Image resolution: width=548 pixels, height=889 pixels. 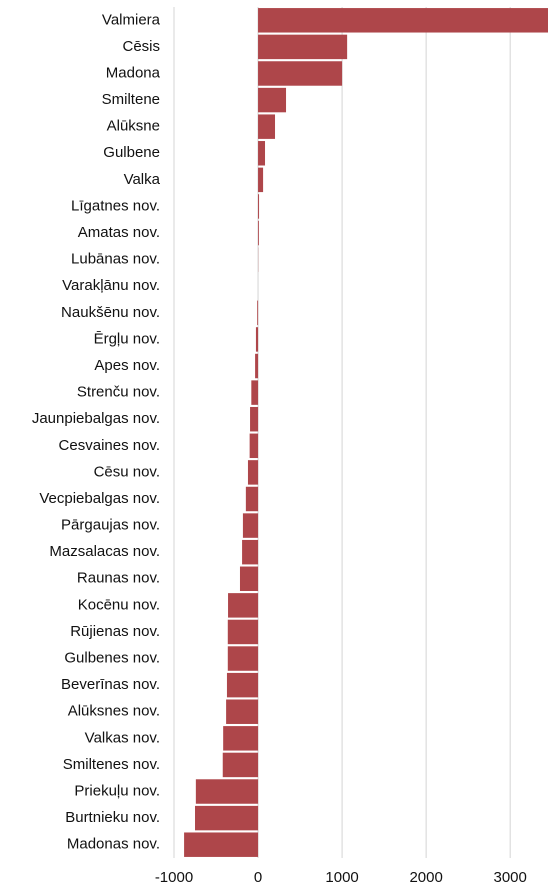 I want to click on x-tick-label: -1000, so click(x=174, y=877).